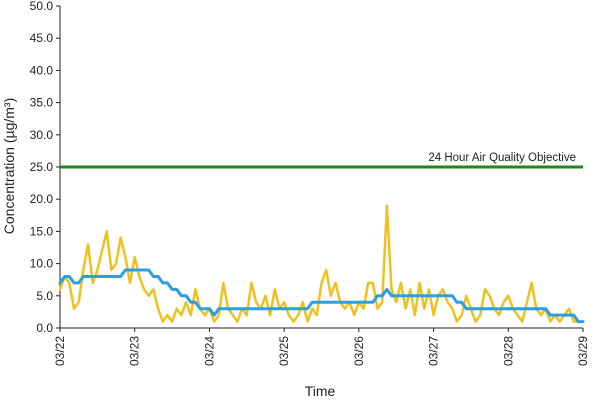 Image resolution: width=600 pixels, height=400 pixels. I want to click on y-tick-label: 15.0, so click(42, 231).